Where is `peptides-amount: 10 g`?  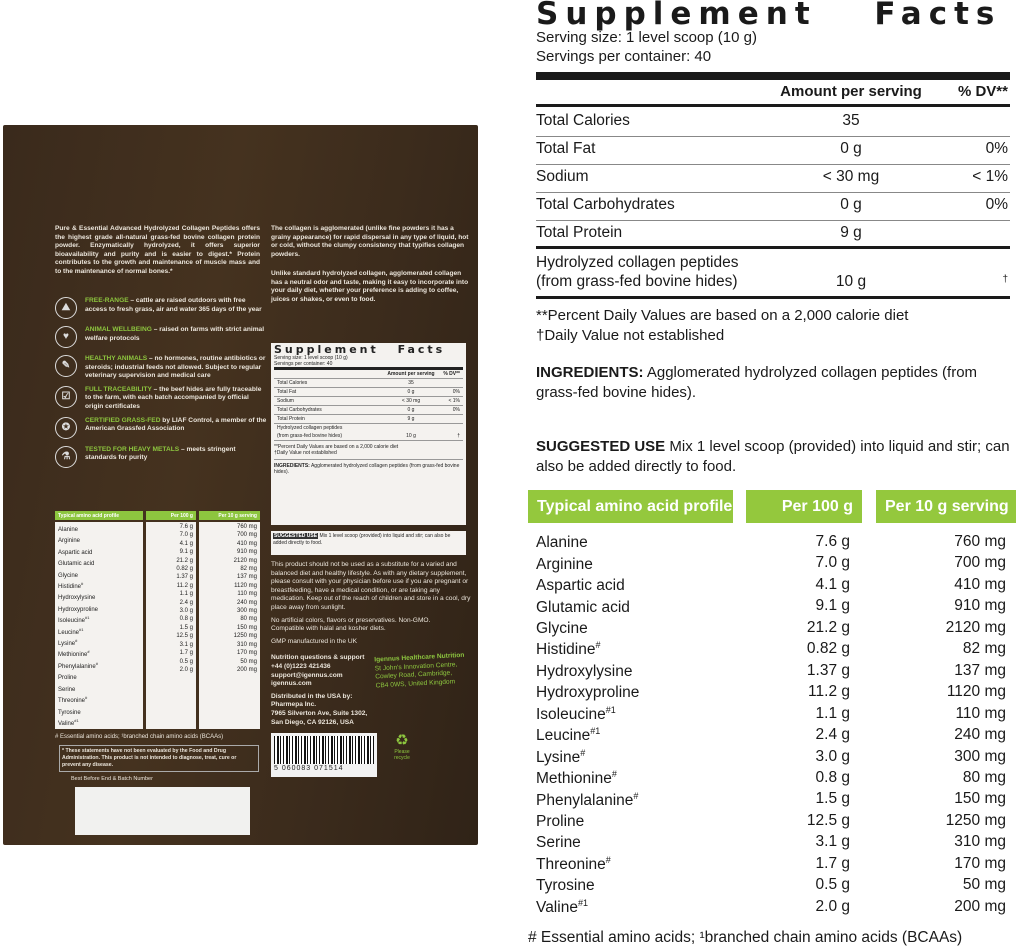
peptides-amount: 10 g is located at coordinates (851, 281).